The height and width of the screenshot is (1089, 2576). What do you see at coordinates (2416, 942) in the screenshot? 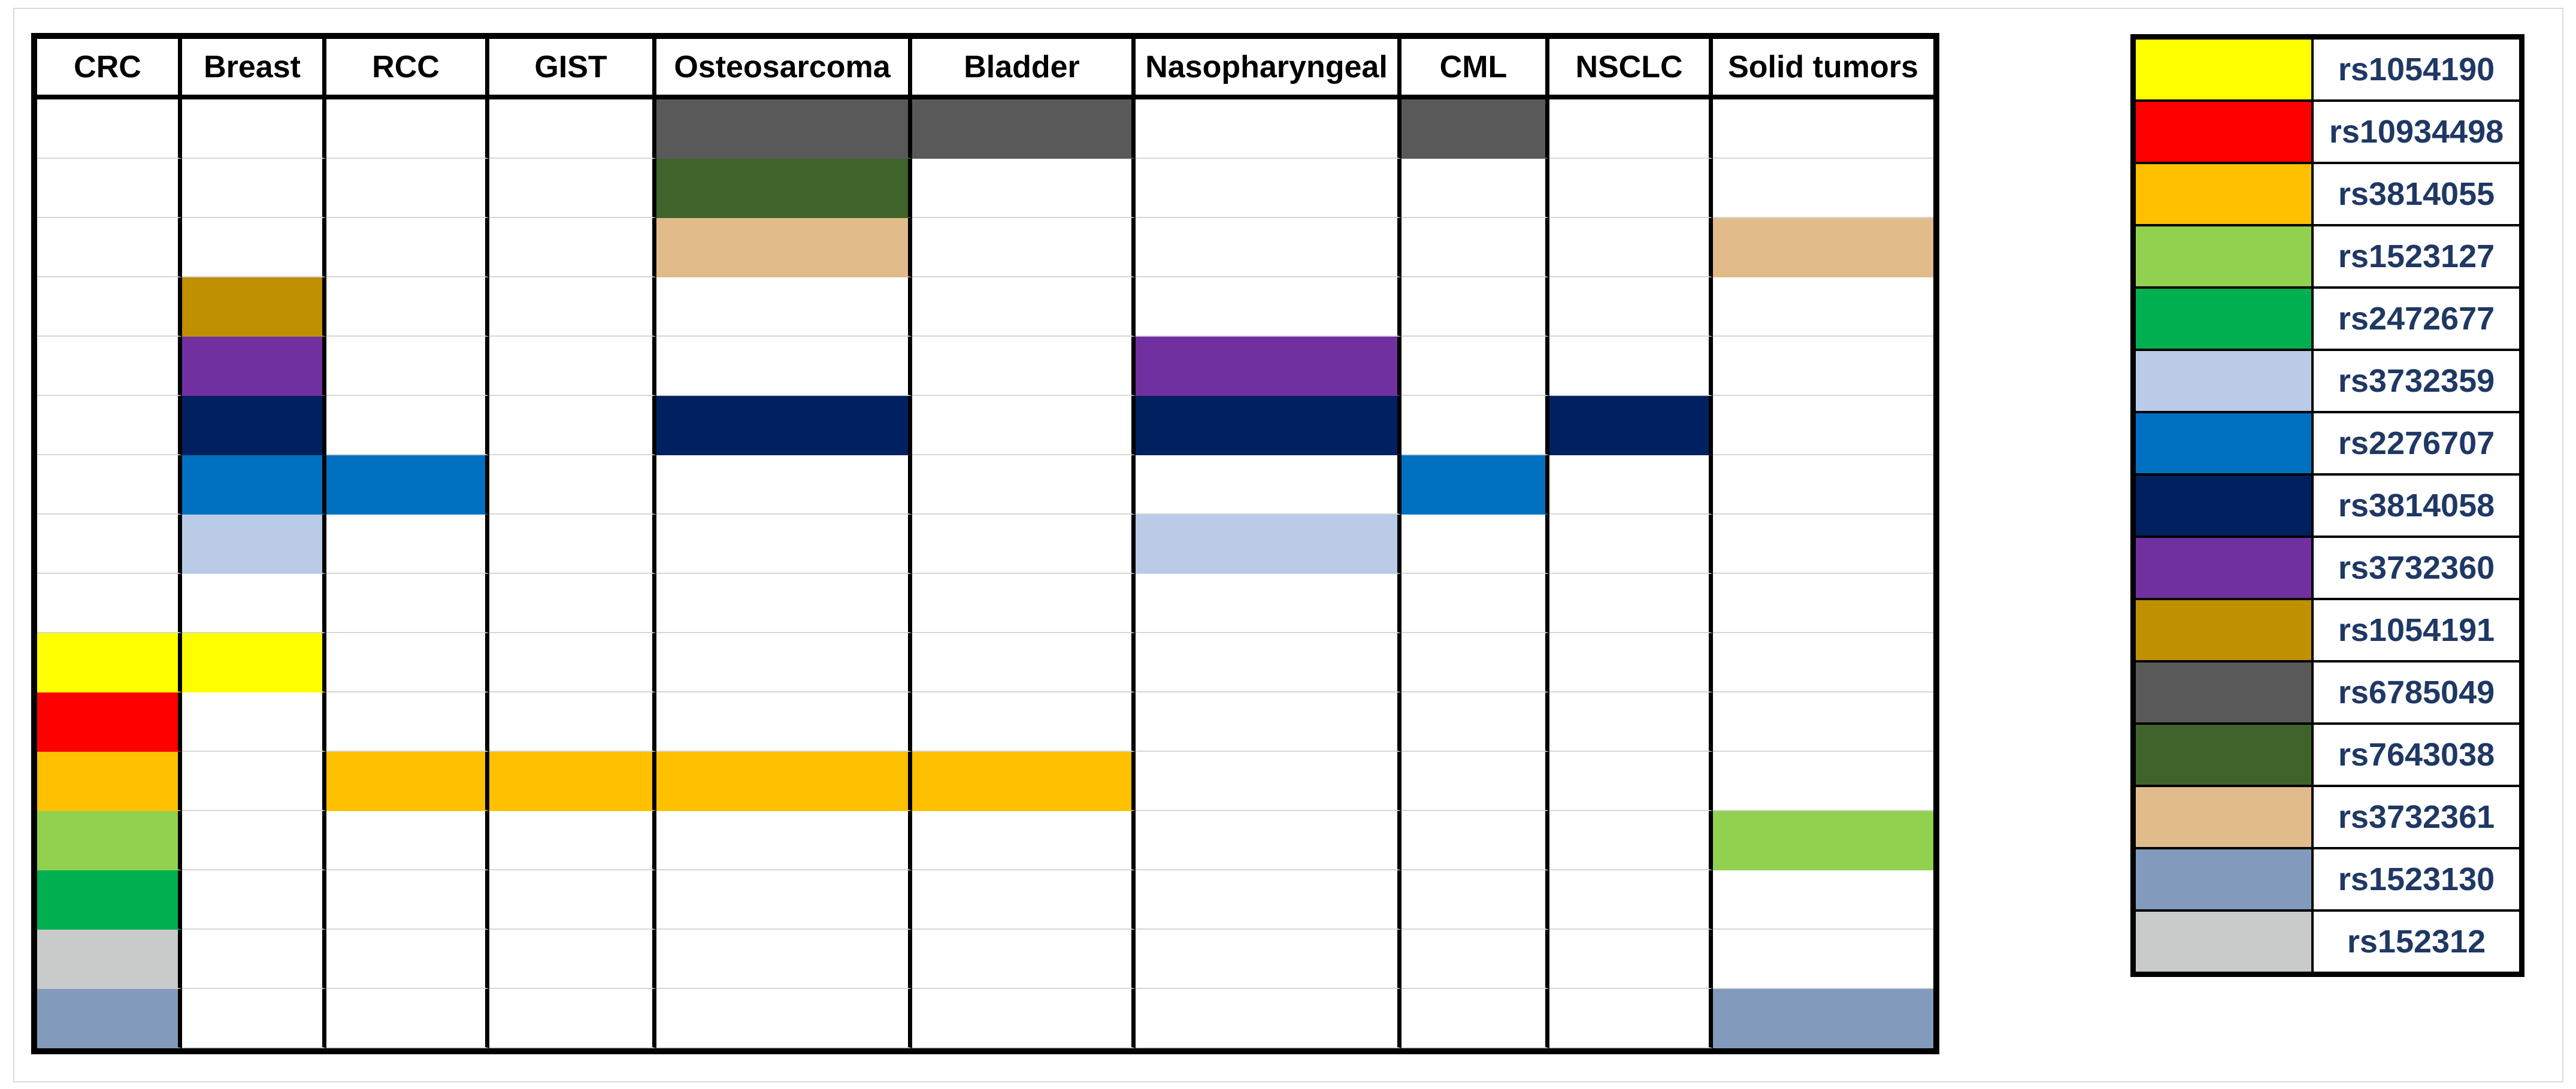
I see `legend-snp-label: rs152312` at bounding box center [2416, 942].